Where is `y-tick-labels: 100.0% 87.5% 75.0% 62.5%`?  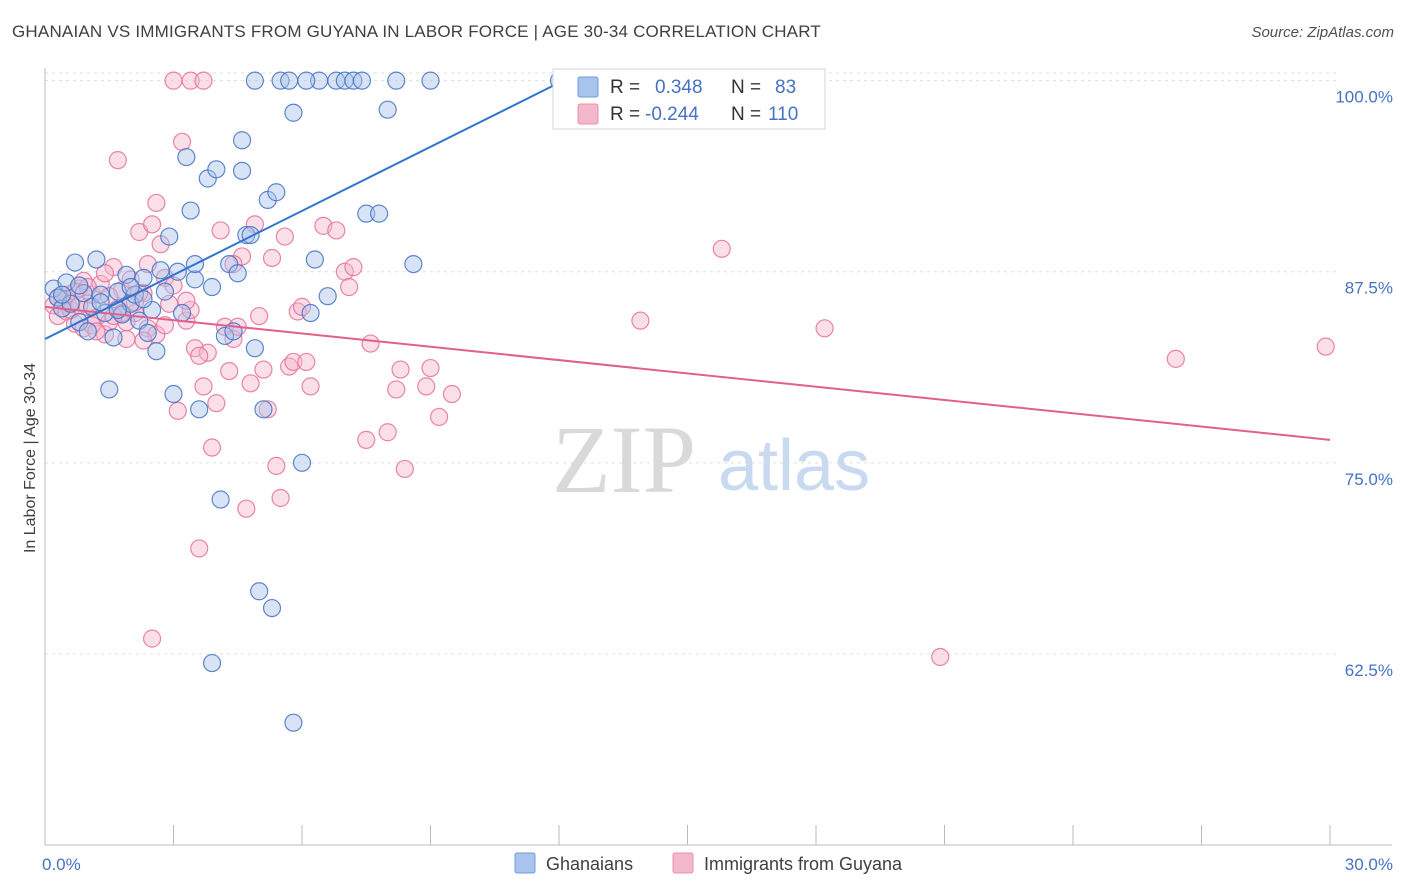
y-tick-labels: 100.0% 87.5% 75.0% 62.5% is located at coordinates (1364, 384).